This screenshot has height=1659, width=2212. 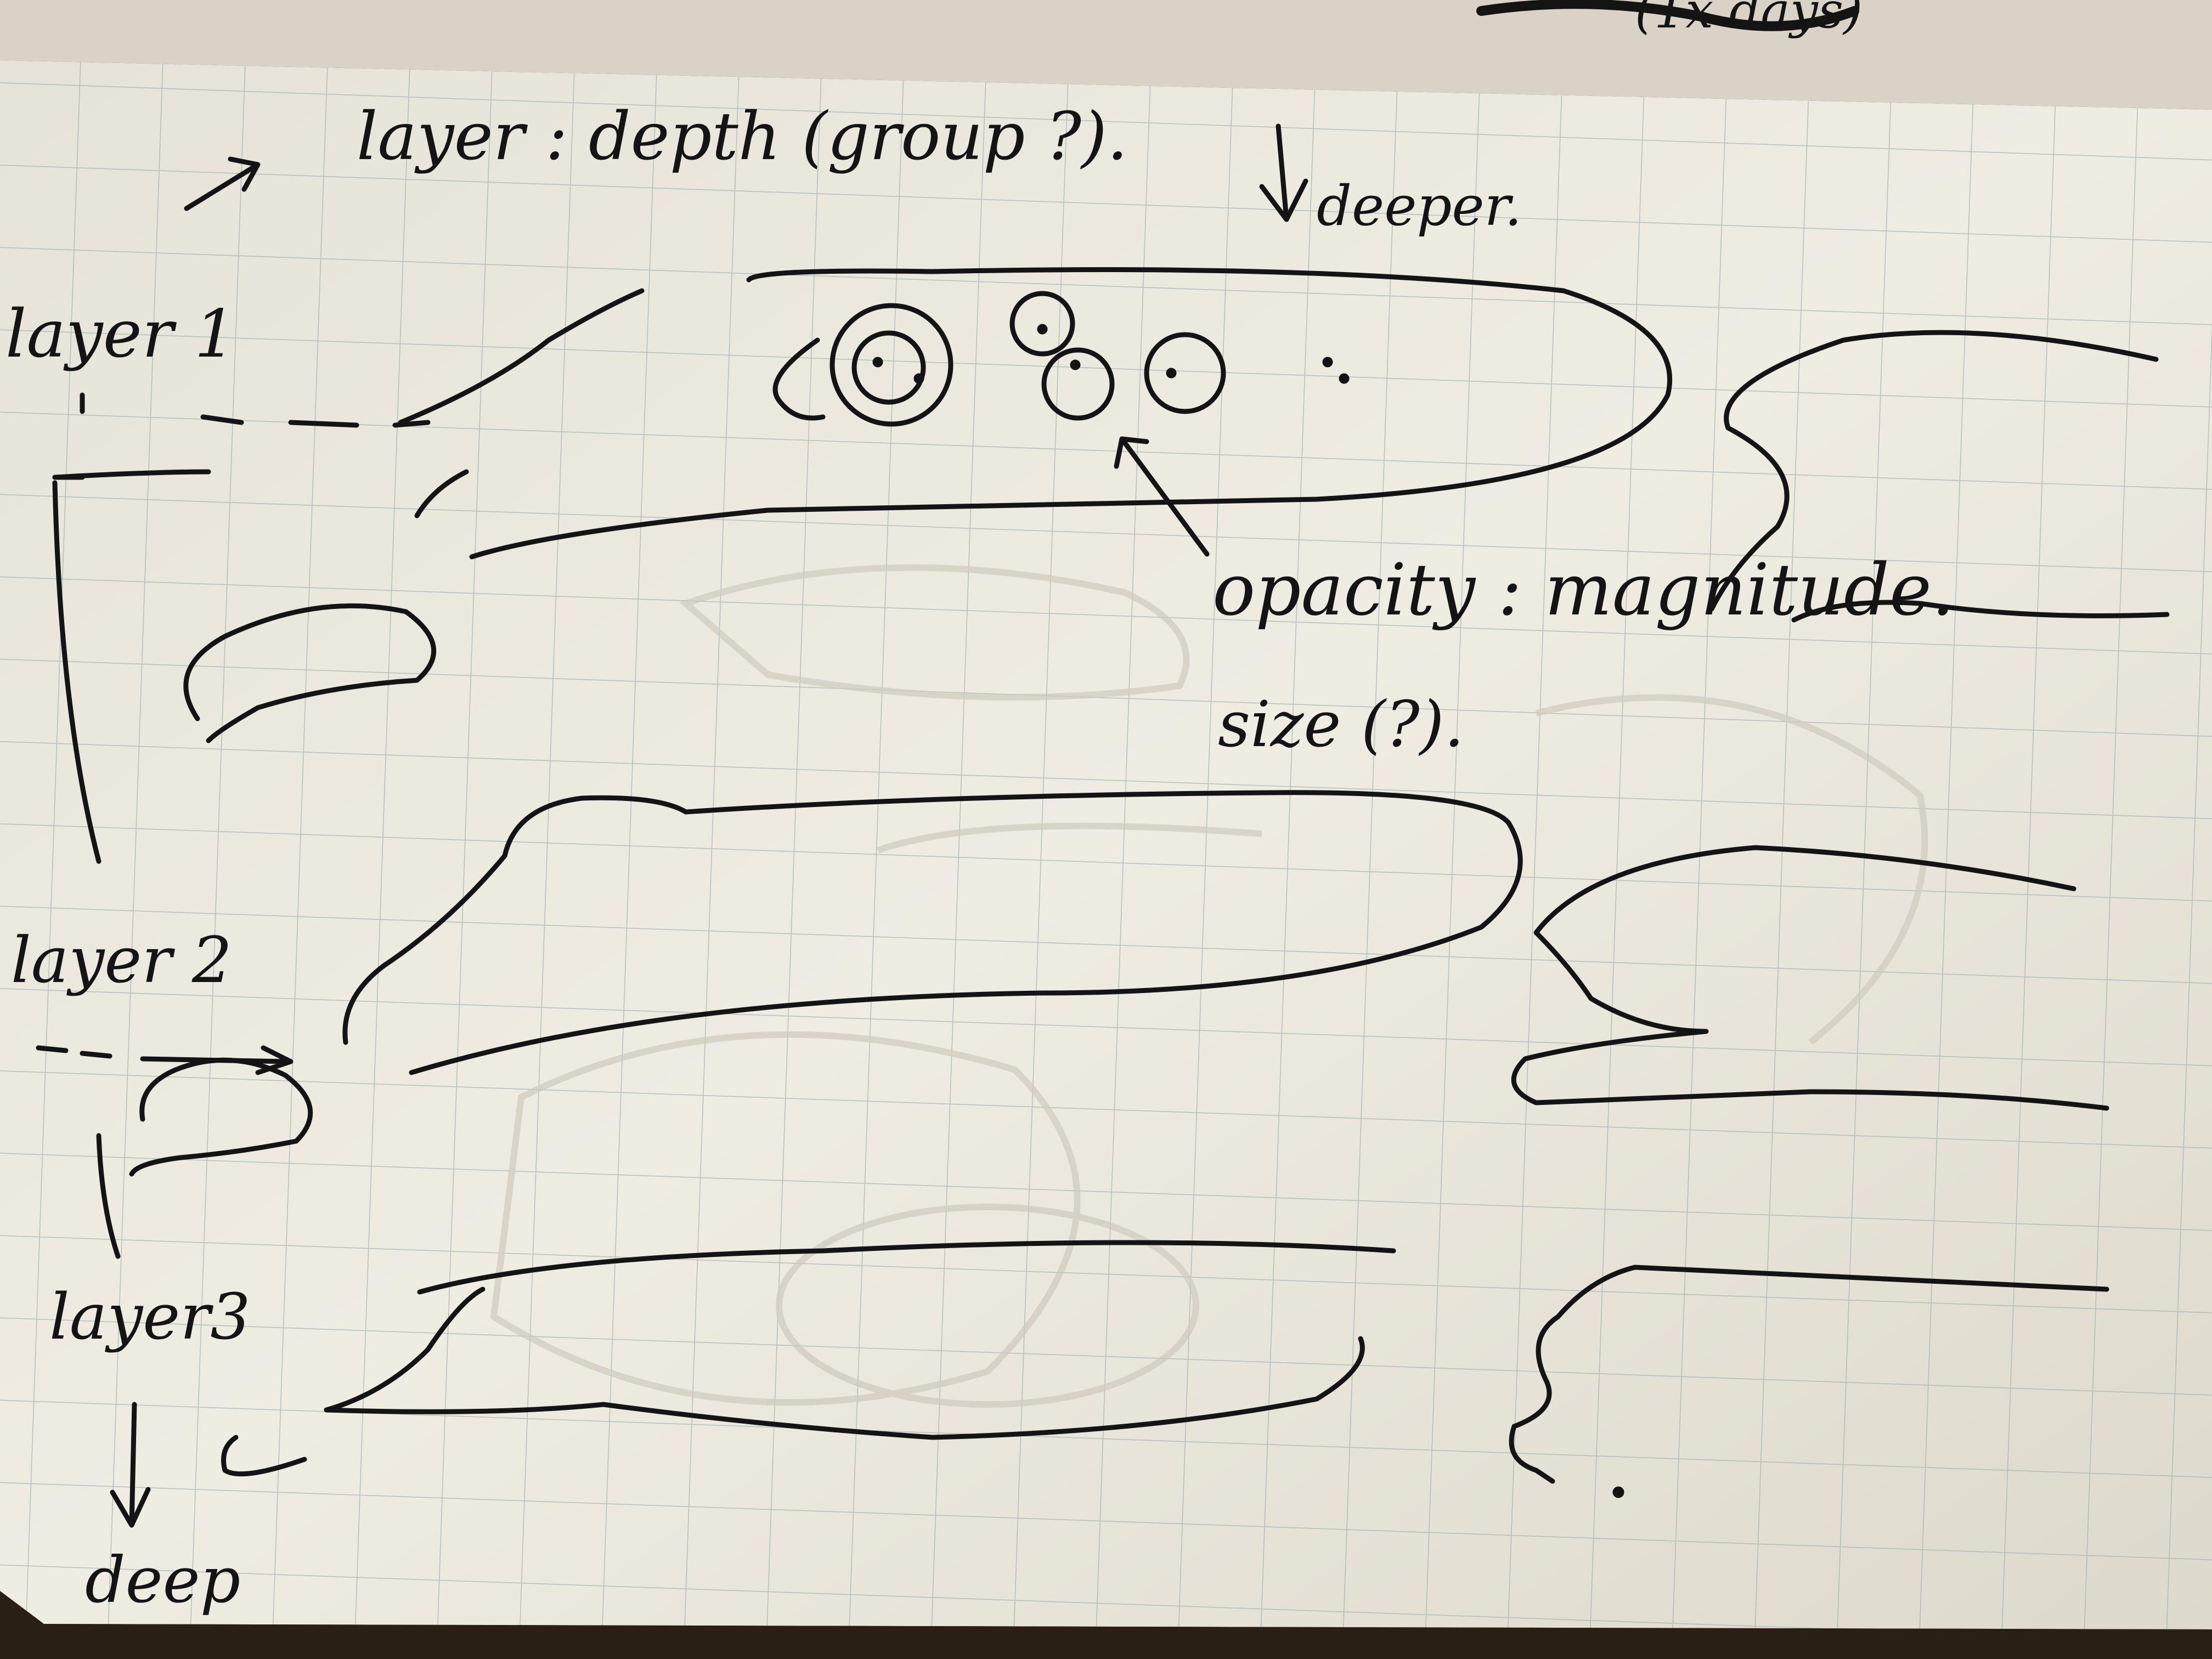 What do you see at coordinates (264, 1456) in the screenshot?
I see `small-hook` at bounding box center [264, 1456].